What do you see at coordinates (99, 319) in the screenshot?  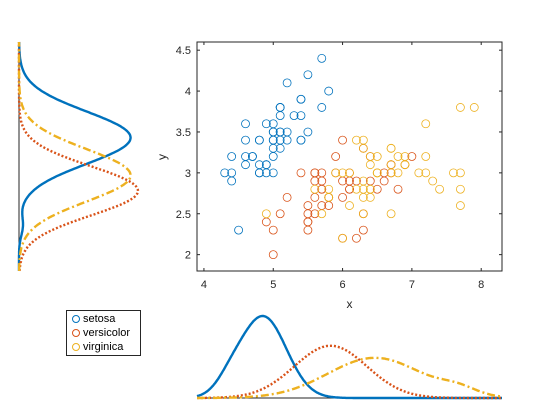 I see `legend-label-setosa: setosa` at bounding box center [99, 319].